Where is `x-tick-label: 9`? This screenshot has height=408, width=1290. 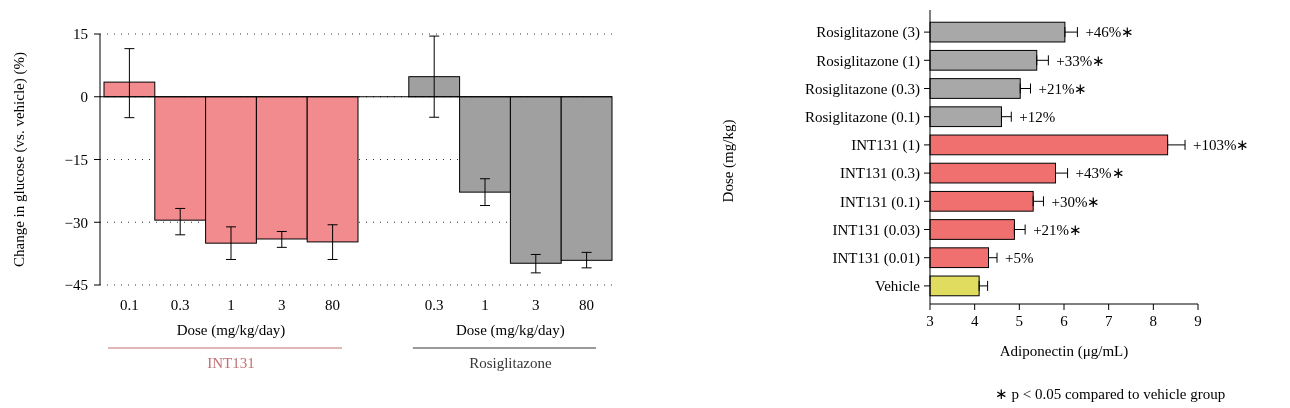 x-tick-label: 9 is located at coordinates (1198, 321).